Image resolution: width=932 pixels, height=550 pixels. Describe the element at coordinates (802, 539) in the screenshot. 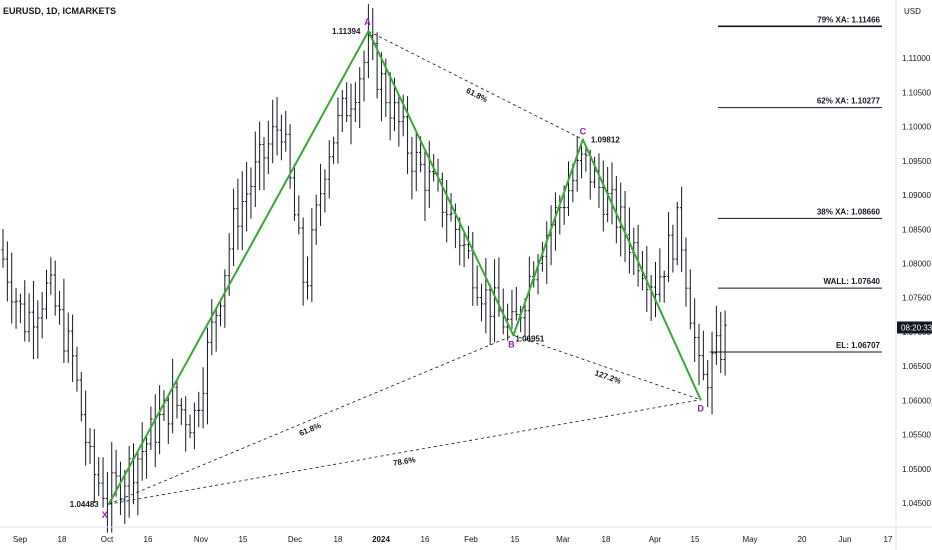

I see `time-tick-label: 20` at that location.